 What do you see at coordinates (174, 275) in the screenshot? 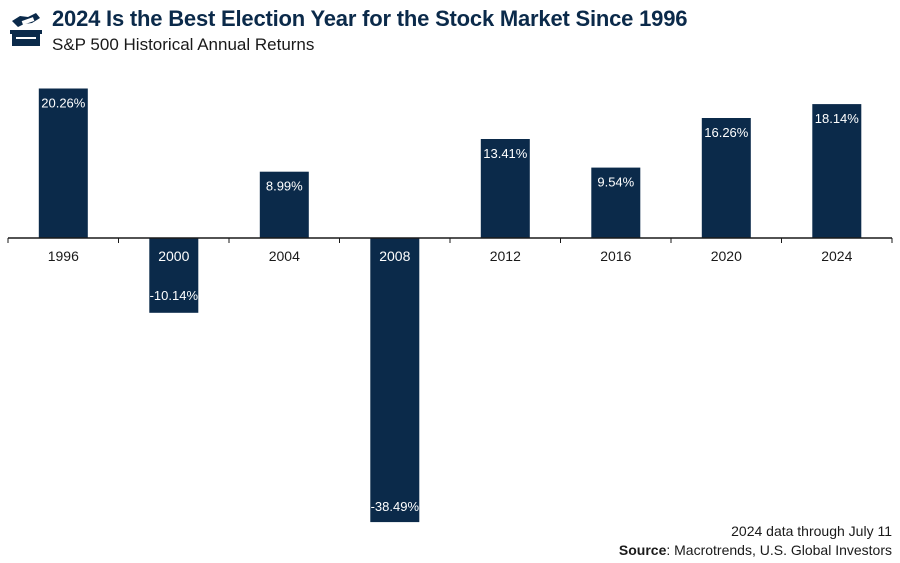
I see `bar-2000` at bounding box center [174, 275].